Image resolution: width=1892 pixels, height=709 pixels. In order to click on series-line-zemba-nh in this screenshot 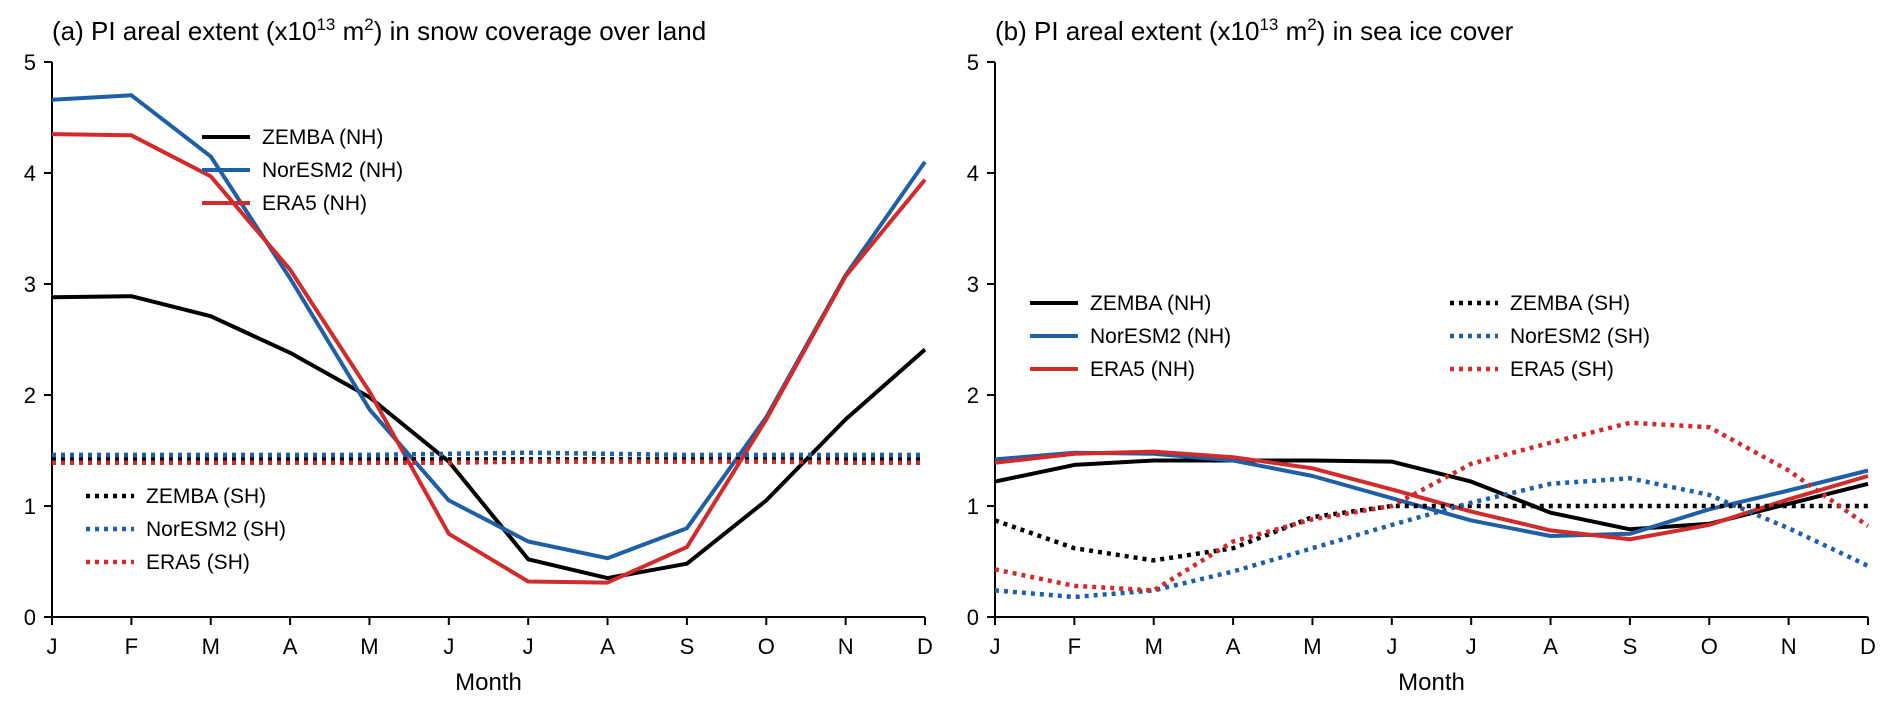, I will do `click(1431, 495)`.